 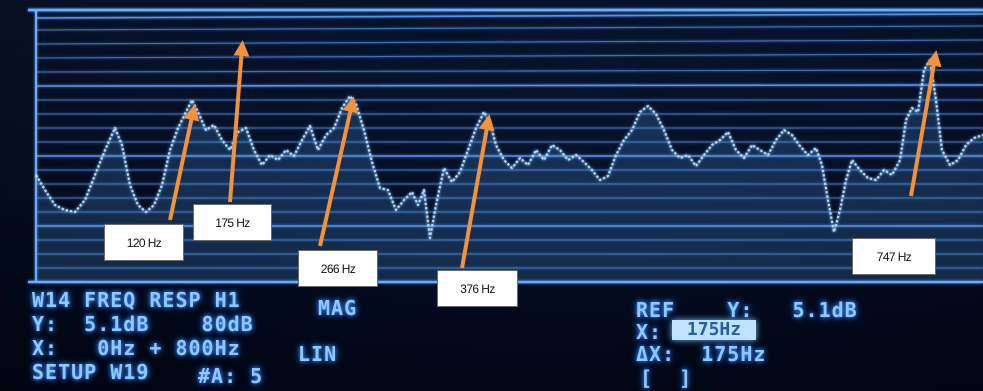 I want to click on ref-x-label: X:, so click(x=649, y=332).